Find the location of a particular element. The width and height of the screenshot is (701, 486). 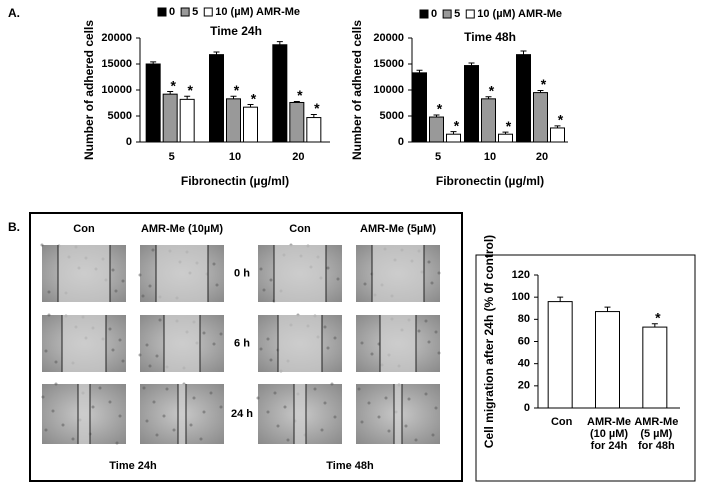

caption: Time 24h is located at coordinates (133, 466).